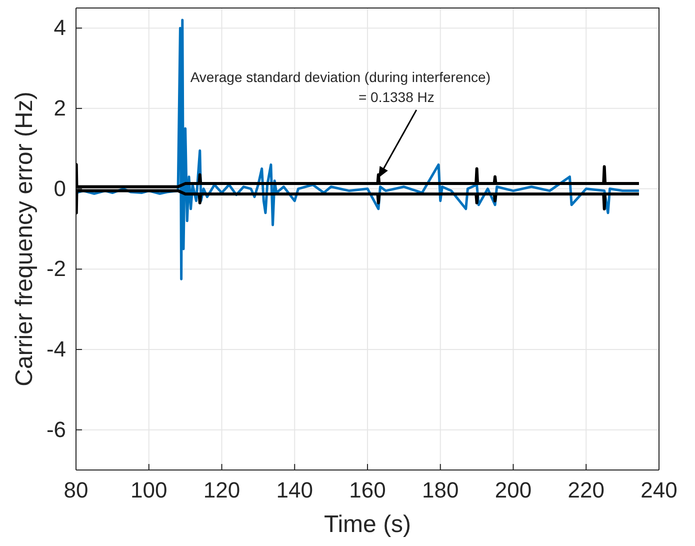 The image size is (695, 546). I want to click on y-tick-label: 2, so click(60, 107).